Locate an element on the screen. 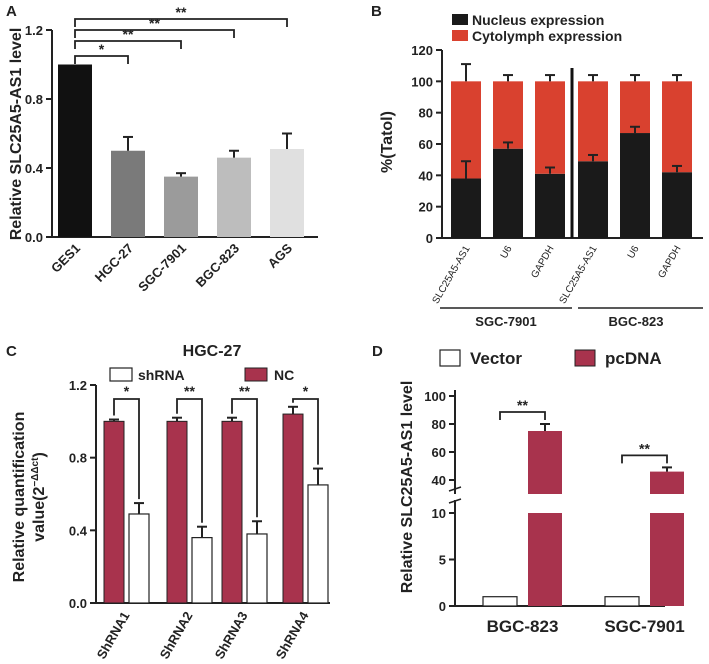 The width and height of the screenshot is (709, 664). y-tick-label: 120 is located at coordinates (422, 50).